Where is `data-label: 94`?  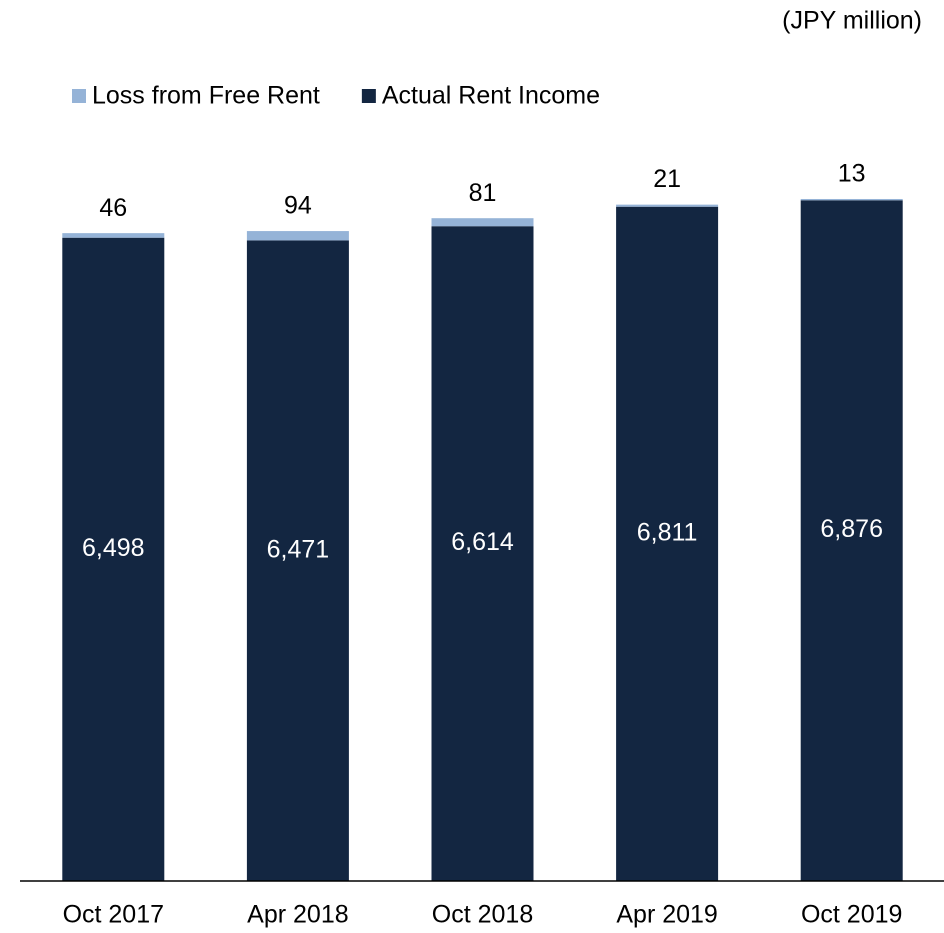 data-label: 94 is located at coordinates (298, 206).